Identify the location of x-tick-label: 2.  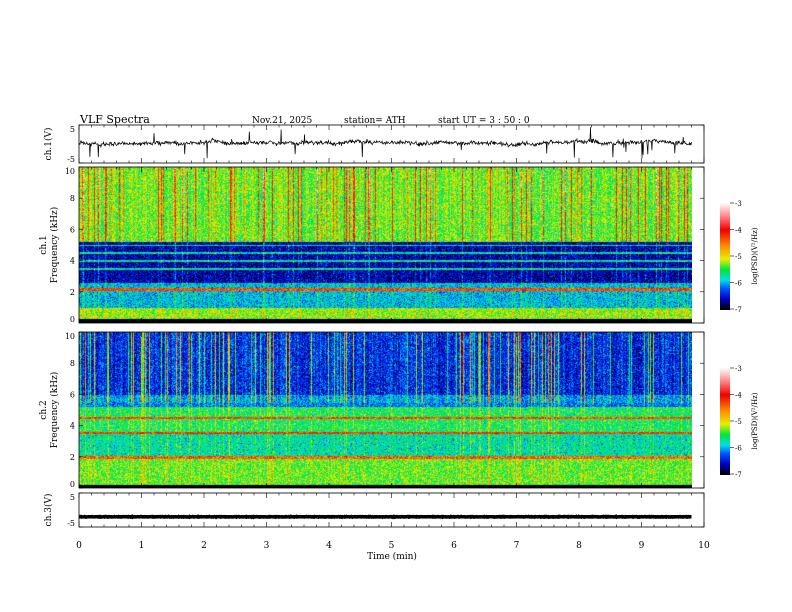
(204, 546).